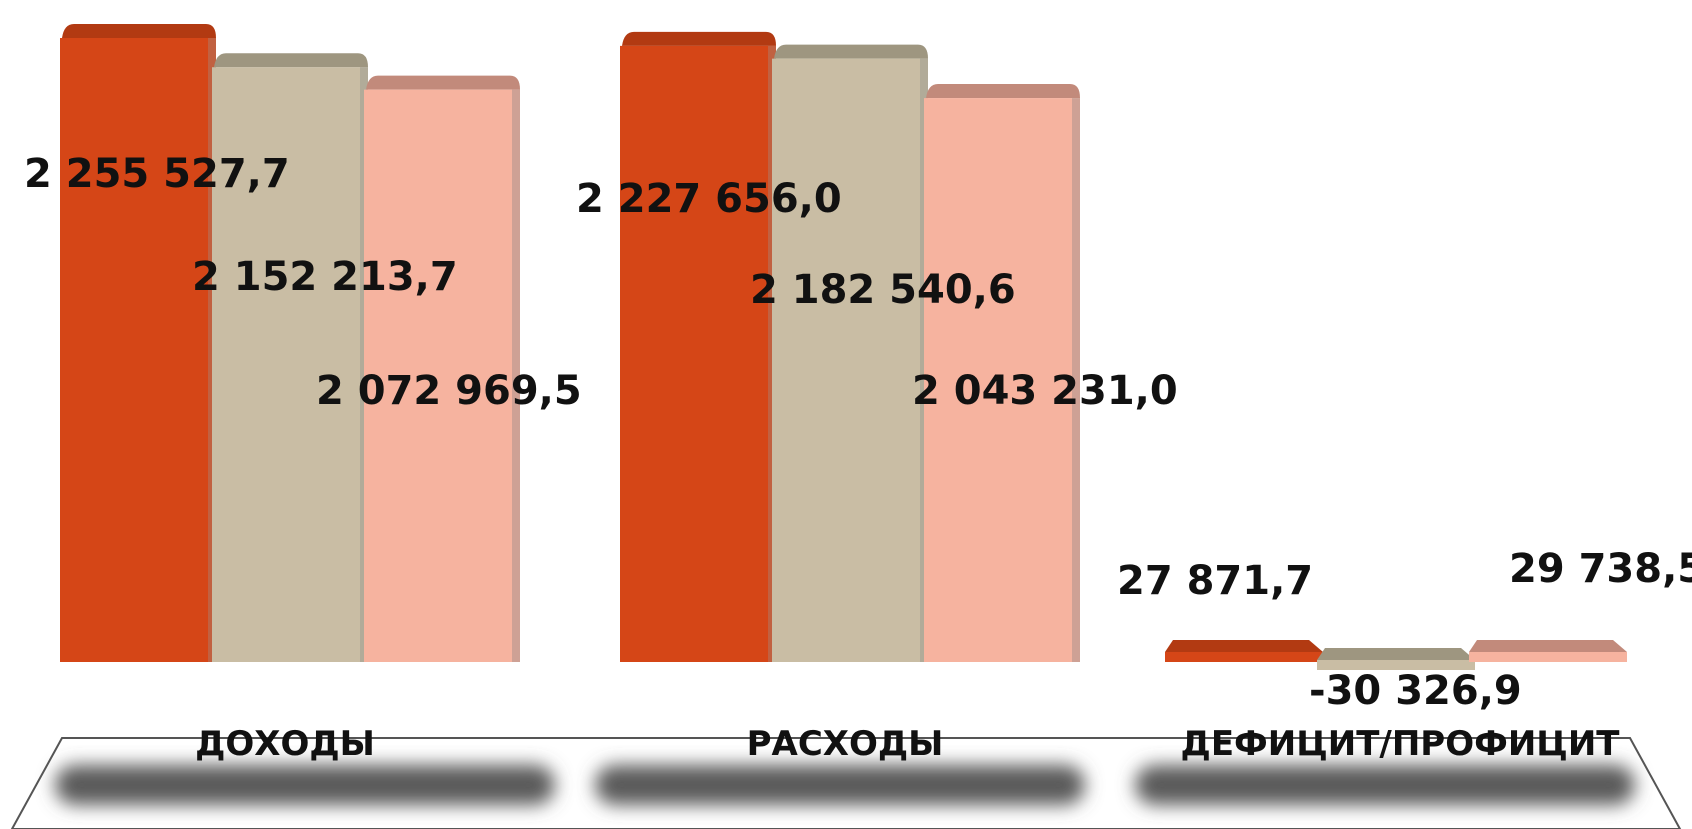 The height and width of the screenshot is (829, 1692). What do you see at coordinates (1415, 691) in the screenshot?
I see `data-label: -30 326,9` at bounding box center [1415, 691].